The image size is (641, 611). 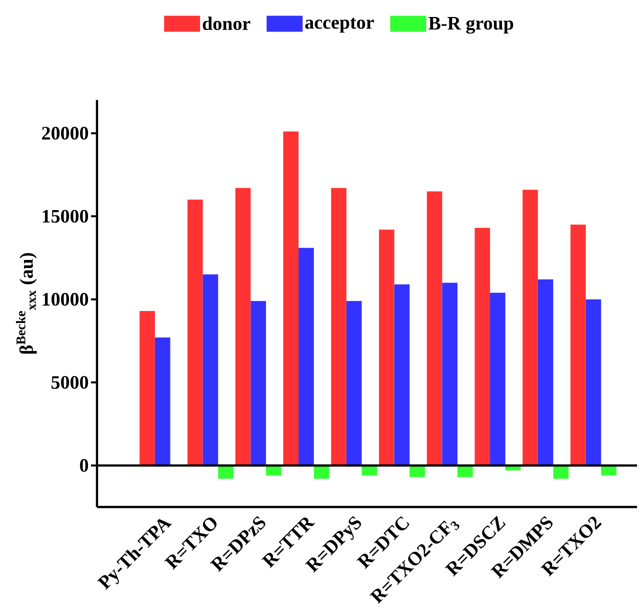 I want to click on y-tick-label: 20000, so click(x=65, y=133).